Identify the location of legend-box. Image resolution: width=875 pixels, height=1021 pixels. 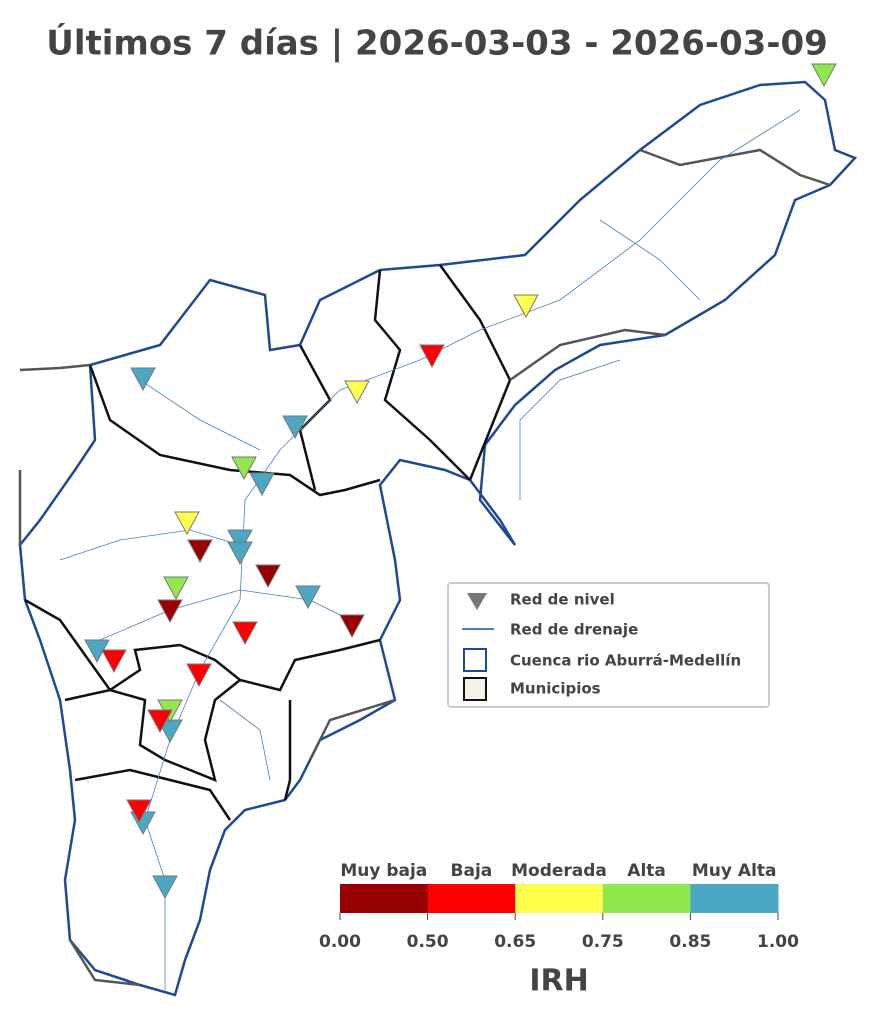
(608, 645).